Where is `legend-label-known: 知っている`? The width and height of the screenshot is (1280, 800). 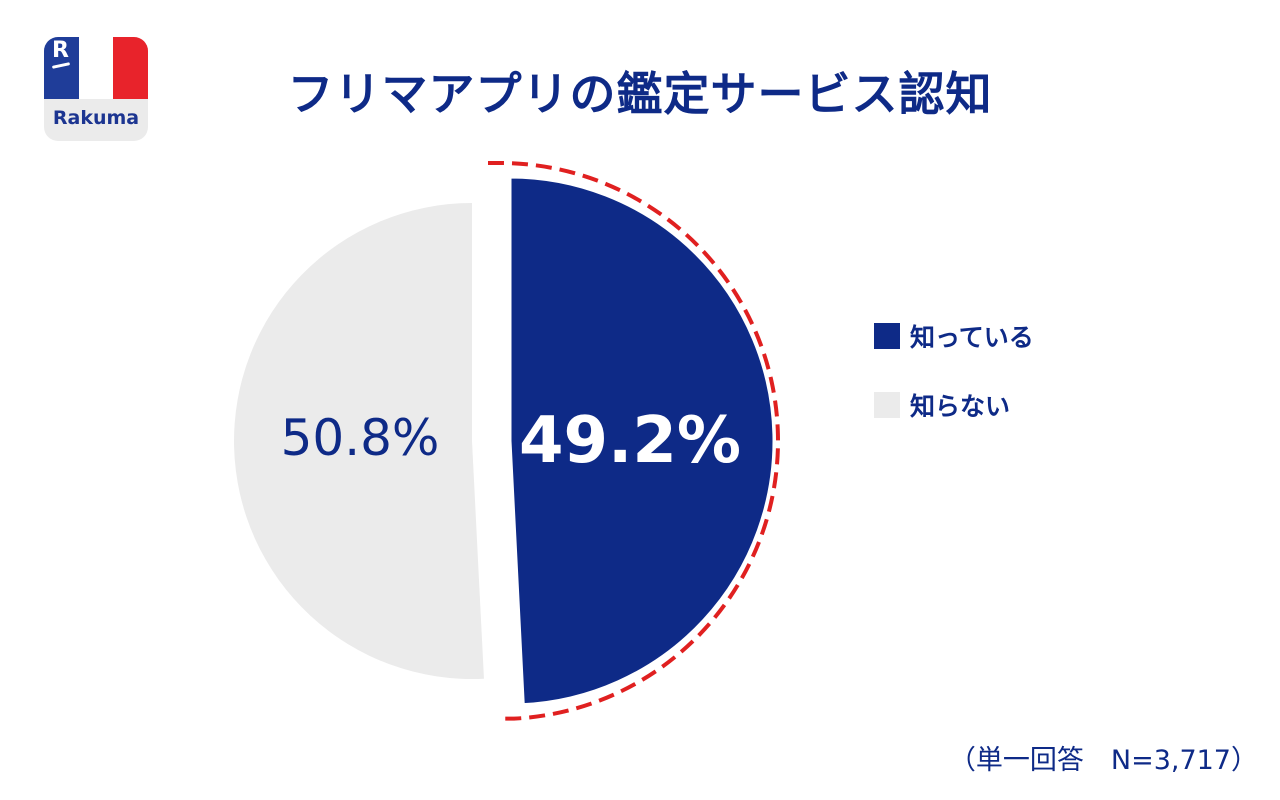
legend-label-known: 知っている is located at coordinates (972, 337).